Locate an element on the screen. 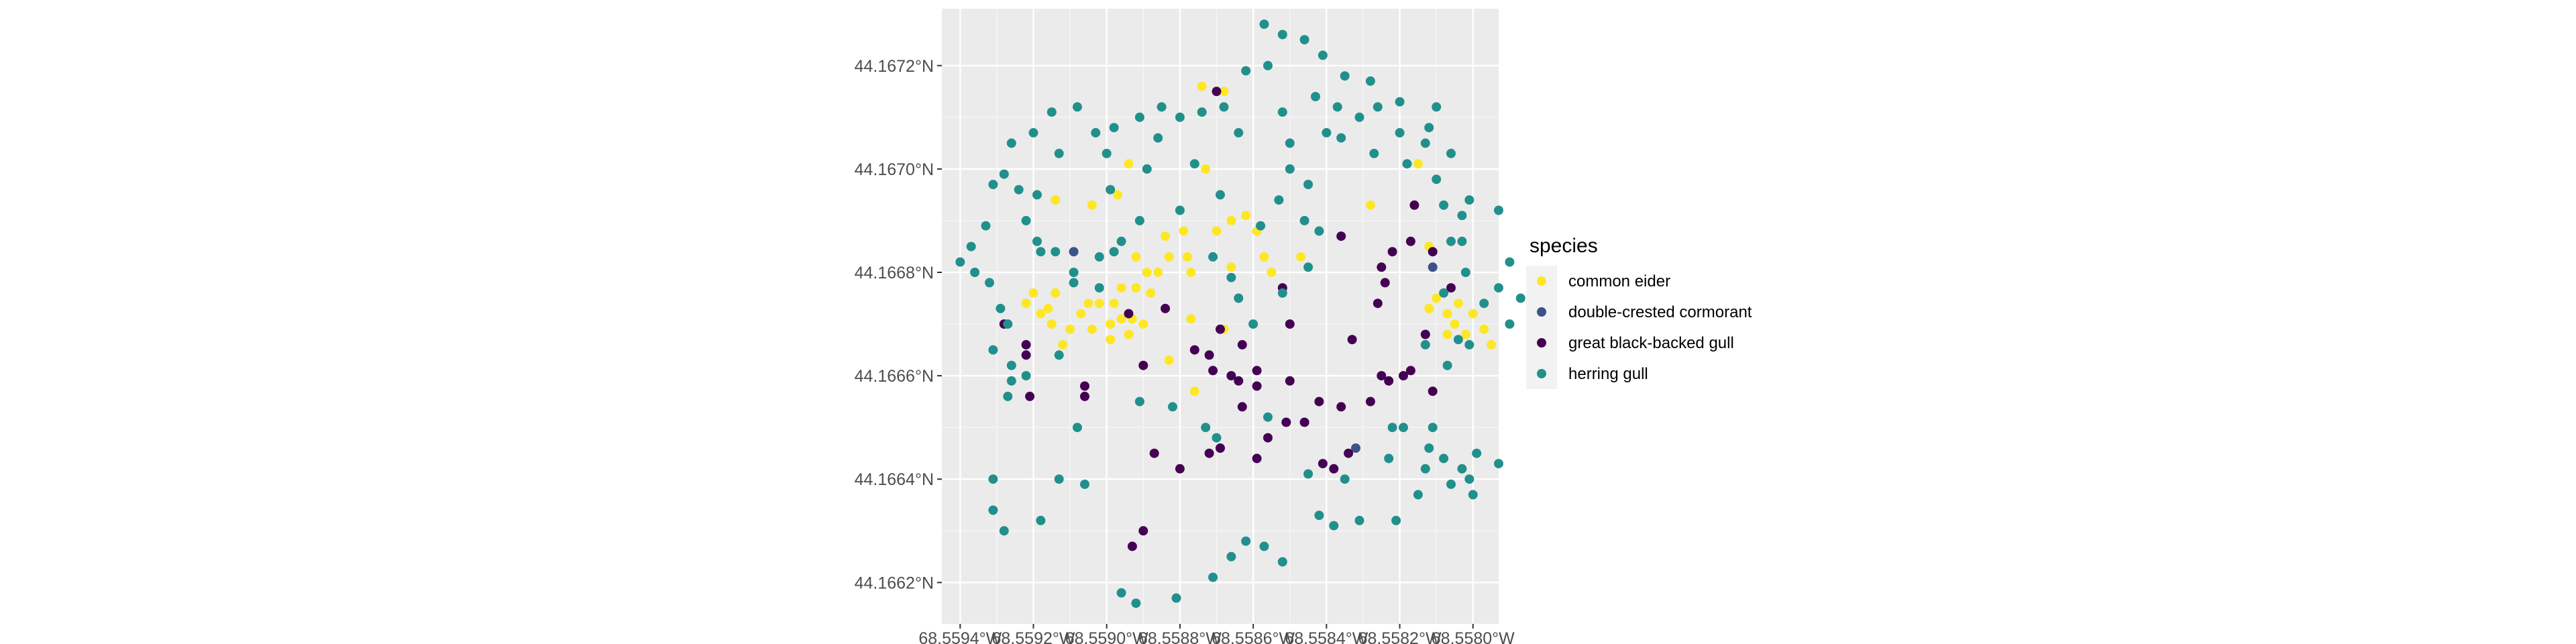 This screenshot has height=644, width=2576. x-tick-label: 68.5582°W is located at coordinates (1400, 636).